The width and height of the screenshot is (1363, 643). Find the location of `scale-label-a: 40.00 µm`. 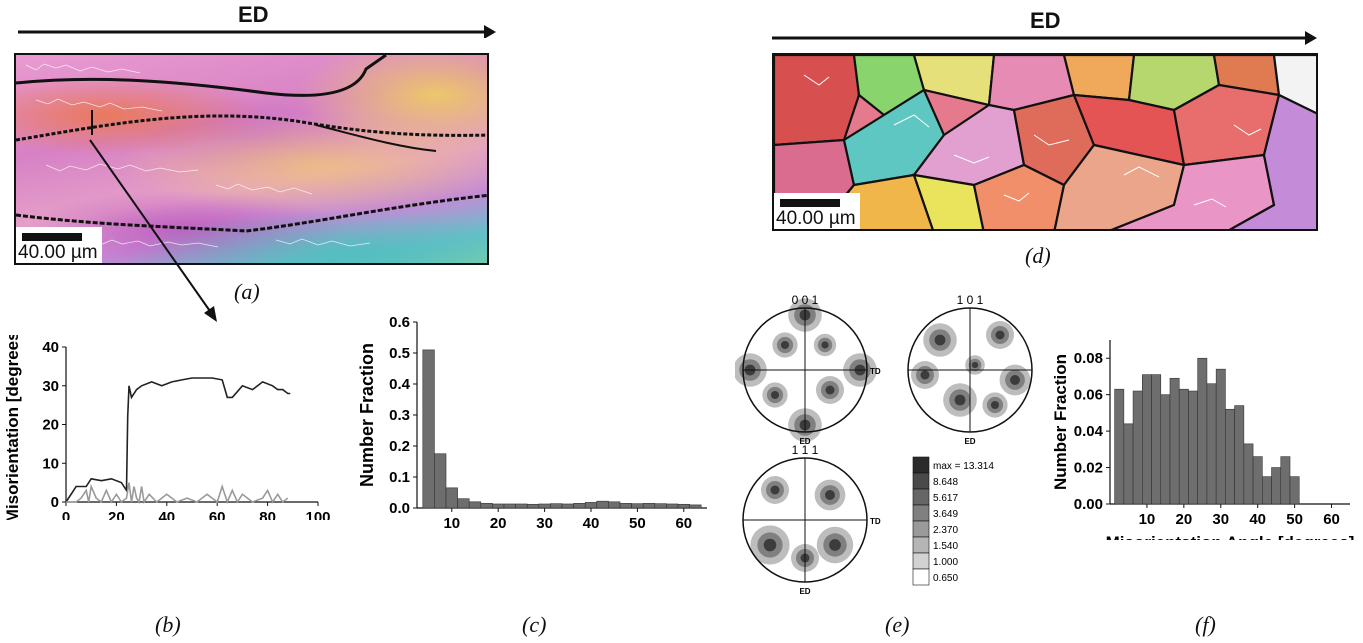

scale-label-a: 40.00 µm is located at coordinates (58, 252).